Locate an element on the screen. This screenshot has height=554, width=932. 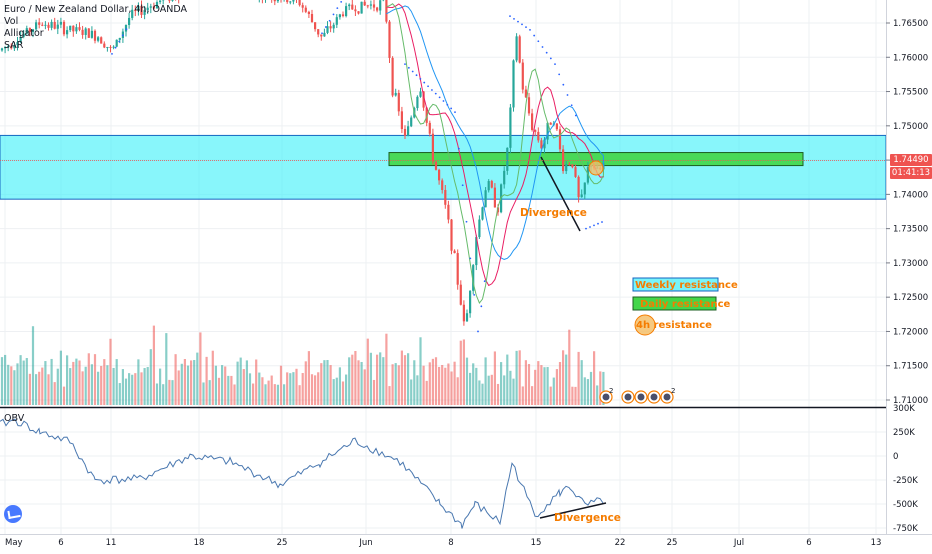
obv-tick-label: 250K is located at coordinates (904, 433).